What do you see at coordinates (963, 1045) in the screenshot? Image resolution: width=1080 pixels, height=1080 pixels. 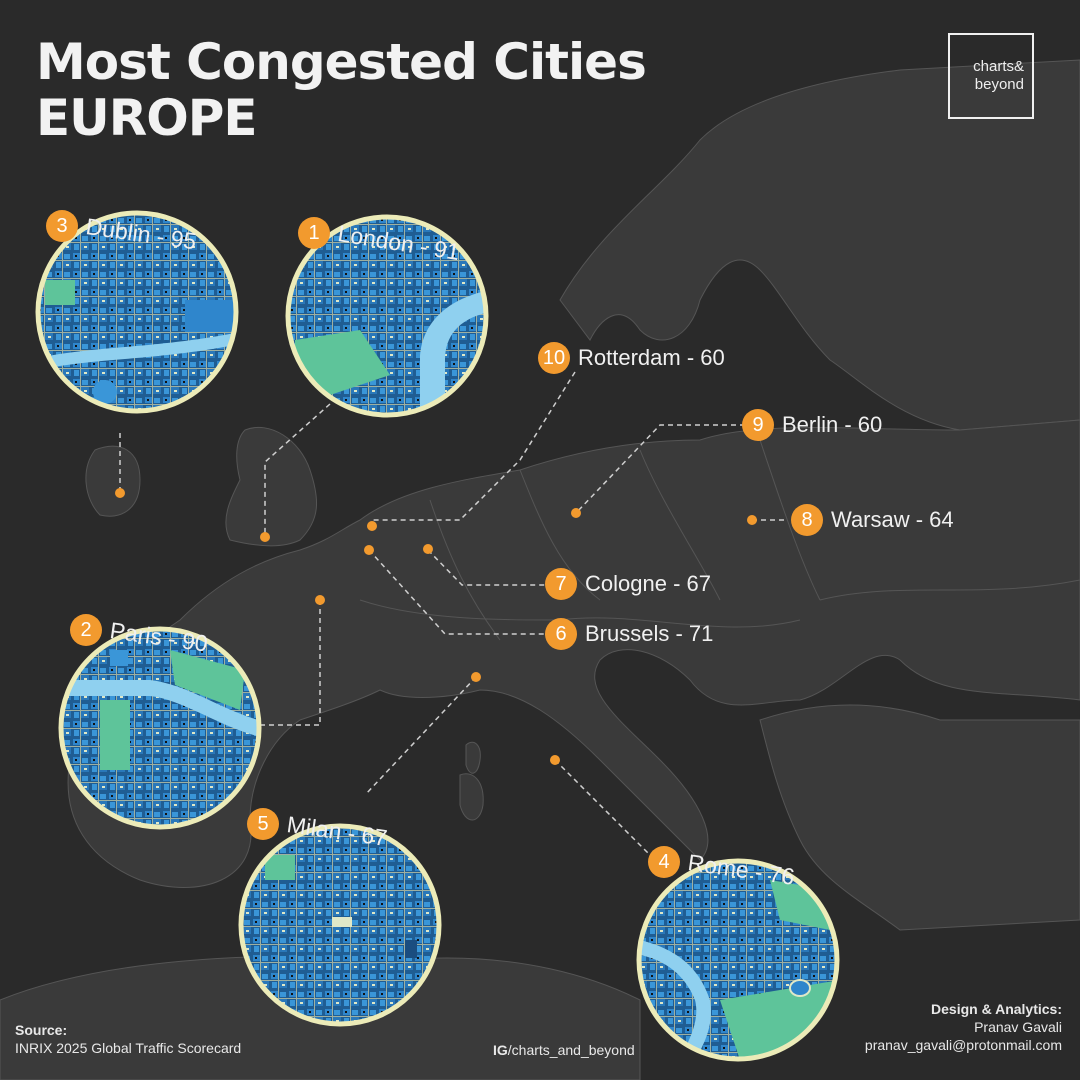 I see `credit-email: pranav_gavali@protonmail.com` at bounding box center [963, 1045].